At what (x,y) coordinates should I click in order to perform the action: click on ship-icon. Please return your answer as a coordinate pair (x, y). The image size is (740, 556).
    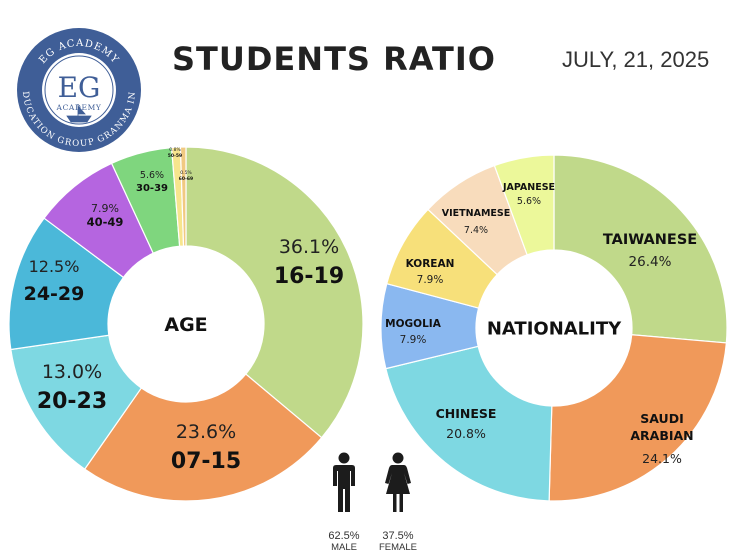
    Looking at the image, I should click on (79, 113).